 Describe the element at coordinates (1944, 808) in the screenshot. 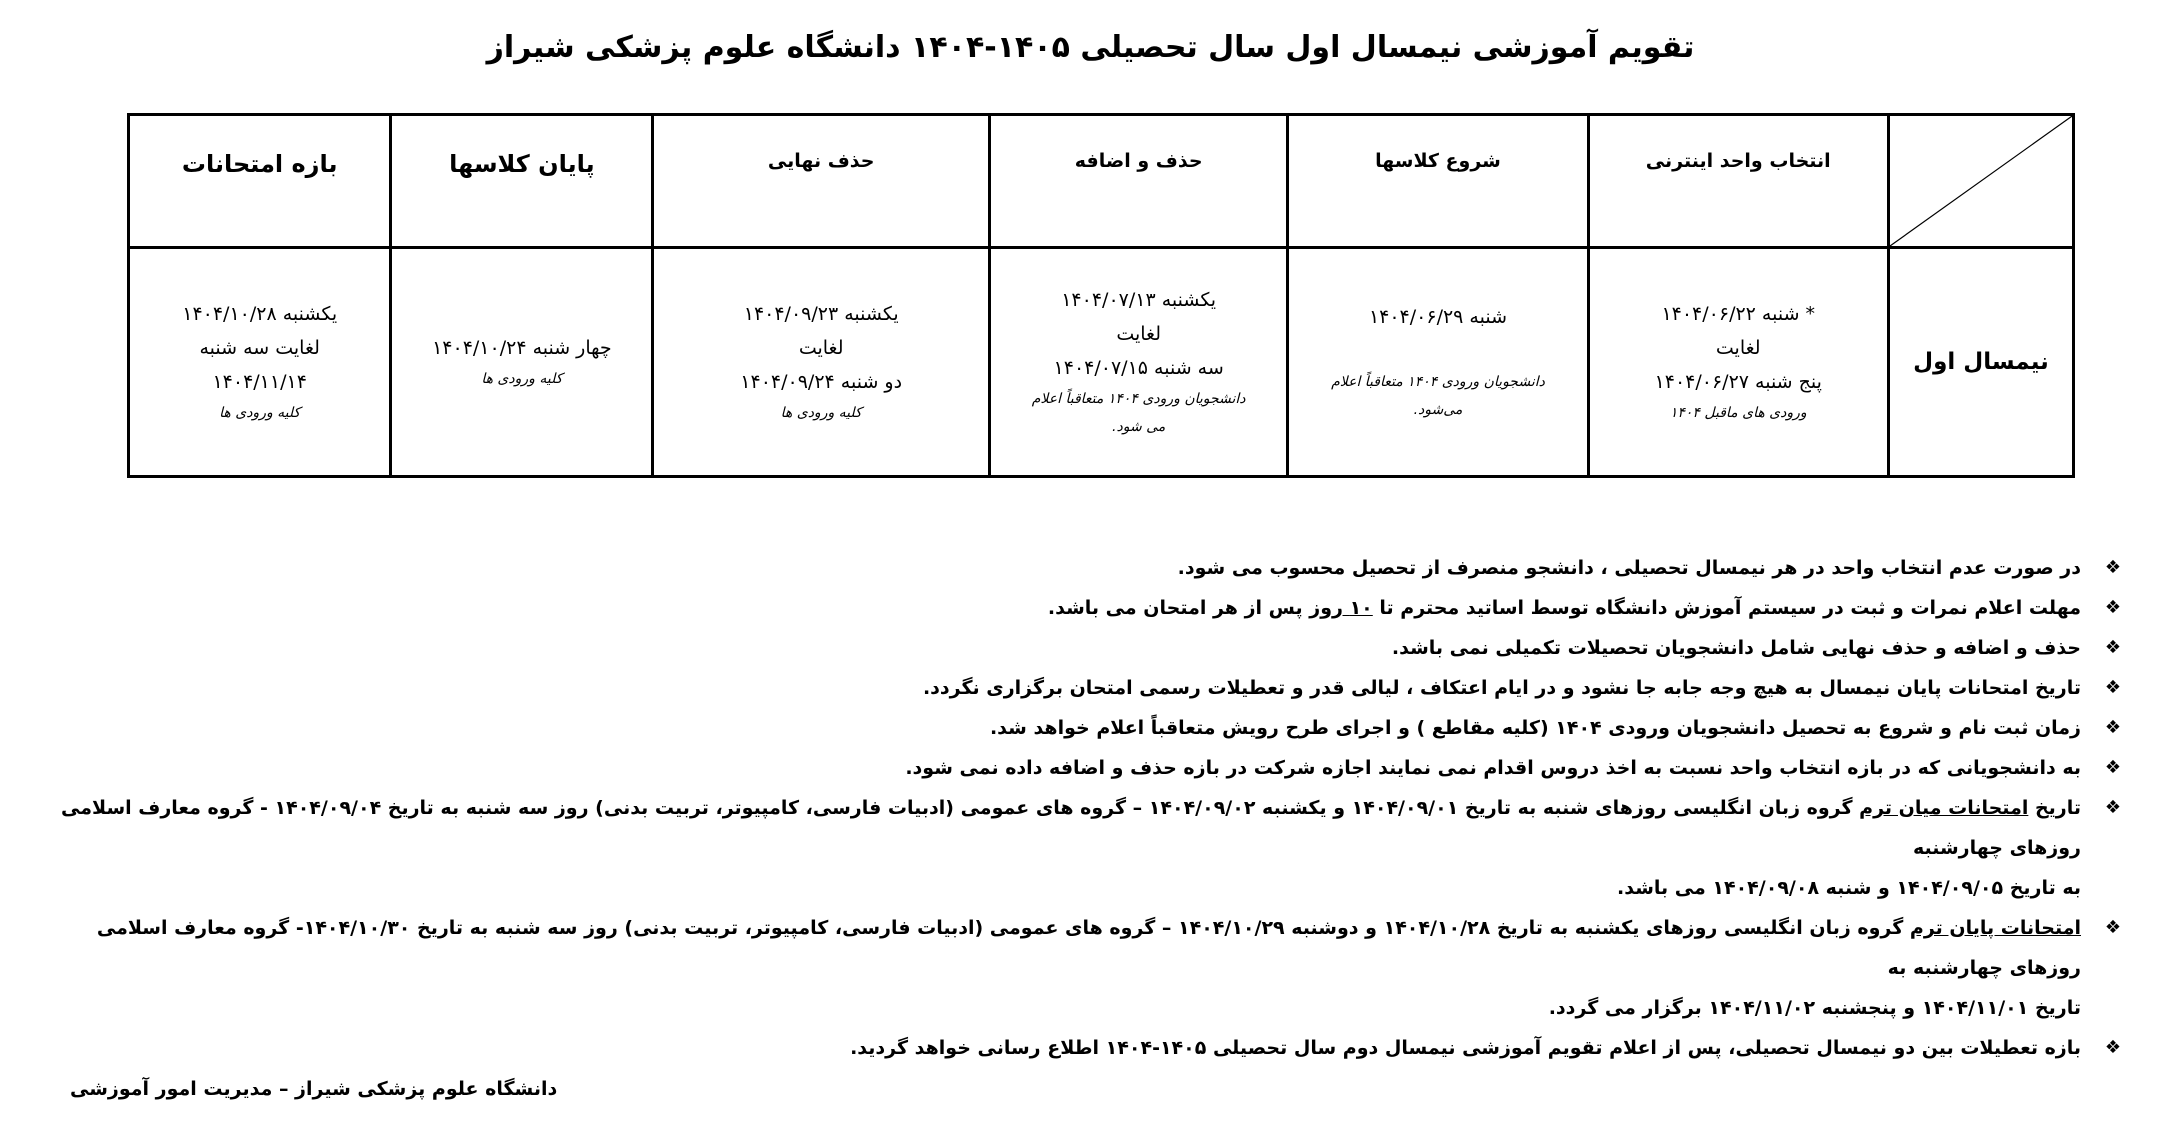

I see `note-text: امتحانات میان ترم` at that location.